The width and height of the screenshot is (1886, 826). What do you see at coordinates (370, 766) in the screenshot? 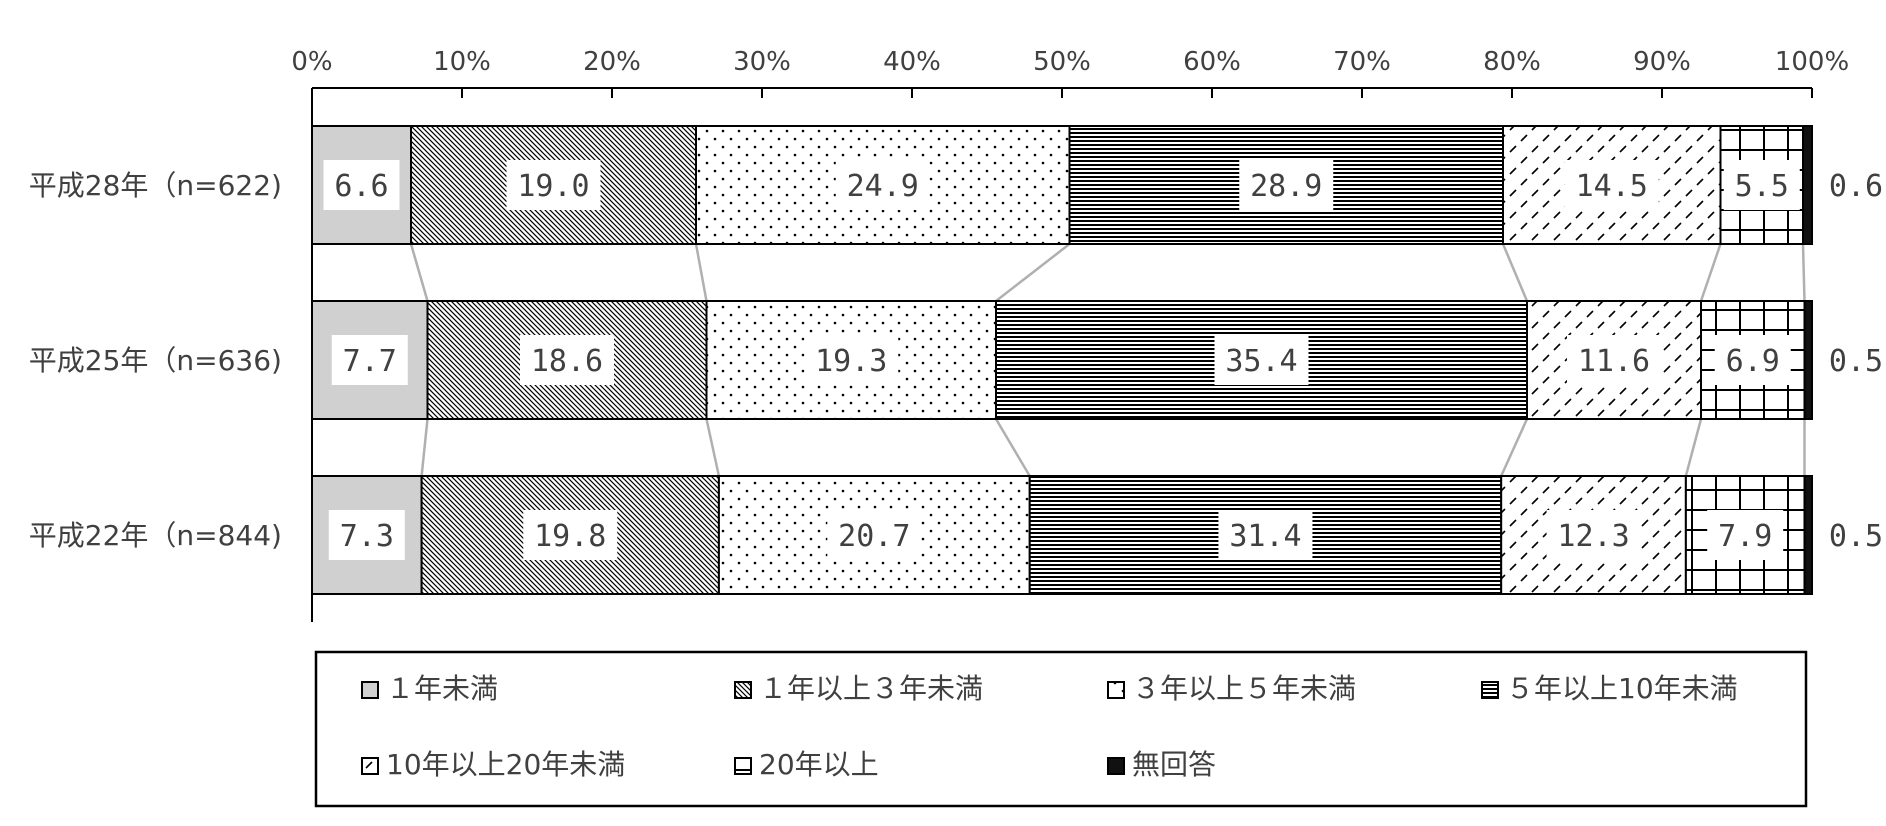
I see `legend-swatch-10-20yr` at bounding box center [370, 766].